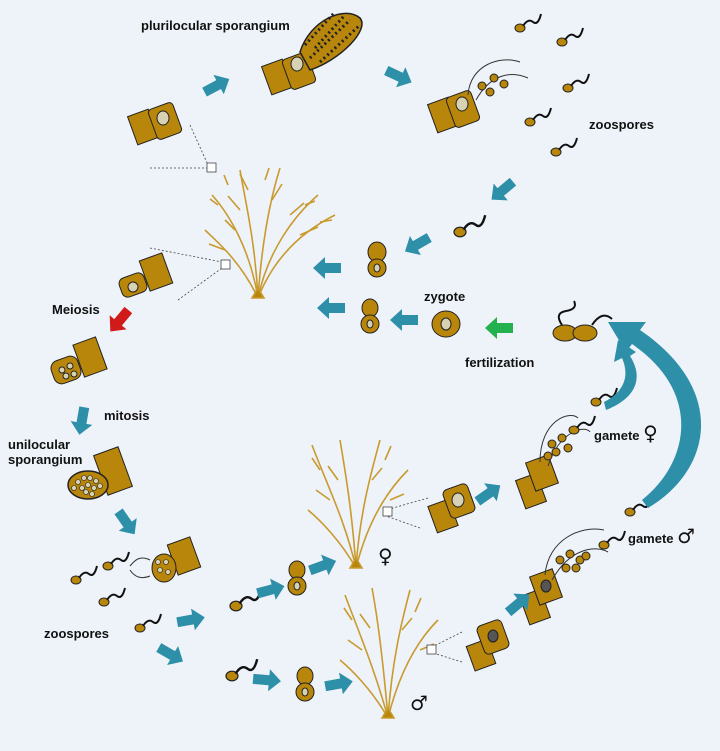  Describe the element at coordinates (451, 508) in the screenshot. I see `female-gametangium-cells` at that location.